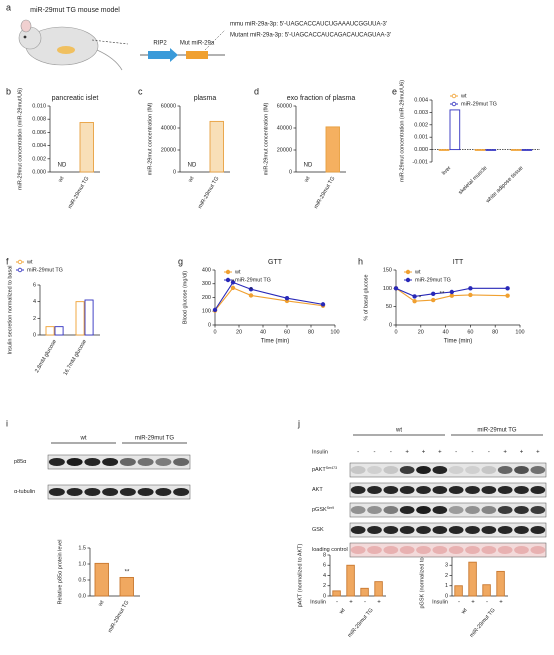 This screenshot has width=554, height=655. What do you see at coordinates (379, 603) in the screenshot?
I see `x-tick-label: +` at bounding box center [379, 603].